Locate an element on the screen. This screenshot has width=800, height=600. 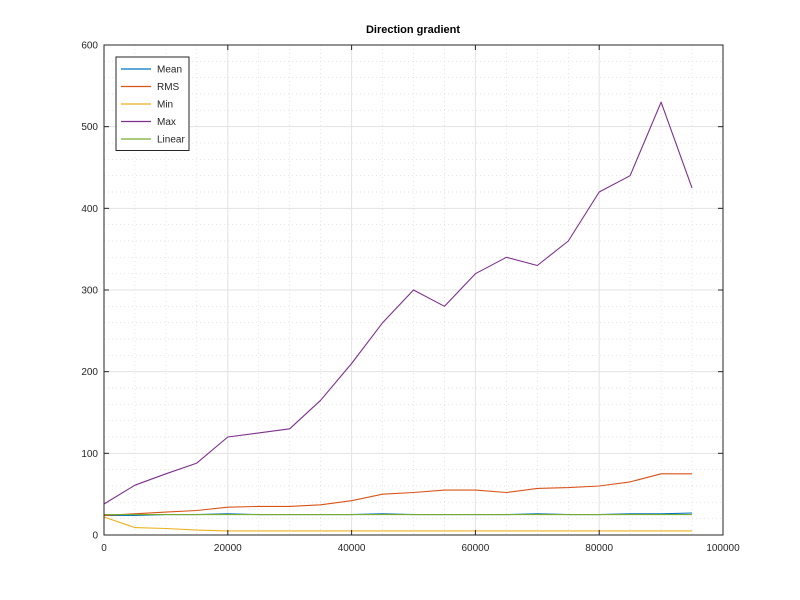
y-tick-label: 400 is located at coordinates (89, 209).